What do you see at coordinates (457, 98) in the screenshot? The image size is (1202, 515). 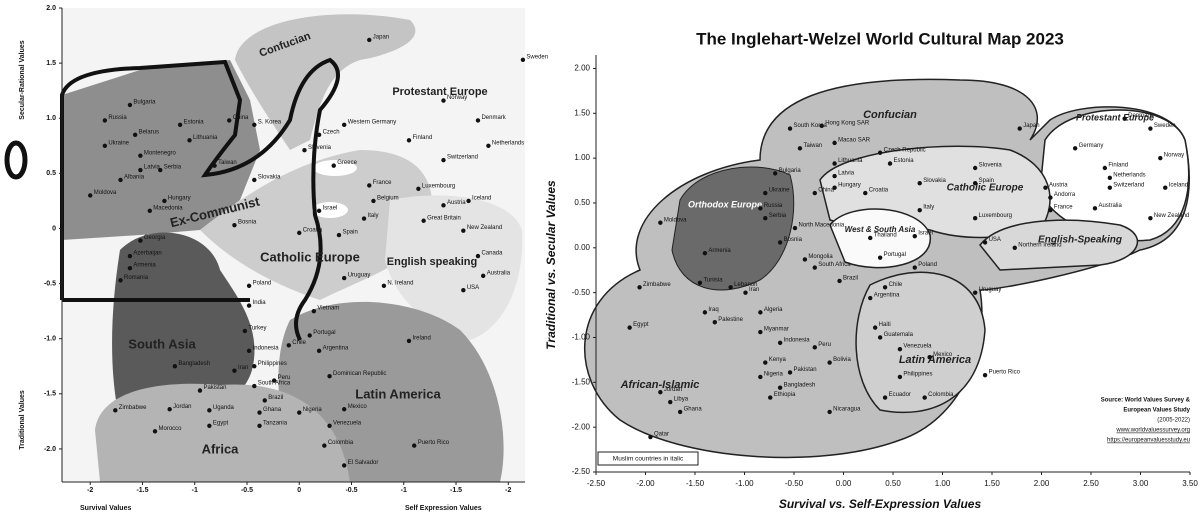 I see `point-label: Norway` at bounding box center [457, 98].